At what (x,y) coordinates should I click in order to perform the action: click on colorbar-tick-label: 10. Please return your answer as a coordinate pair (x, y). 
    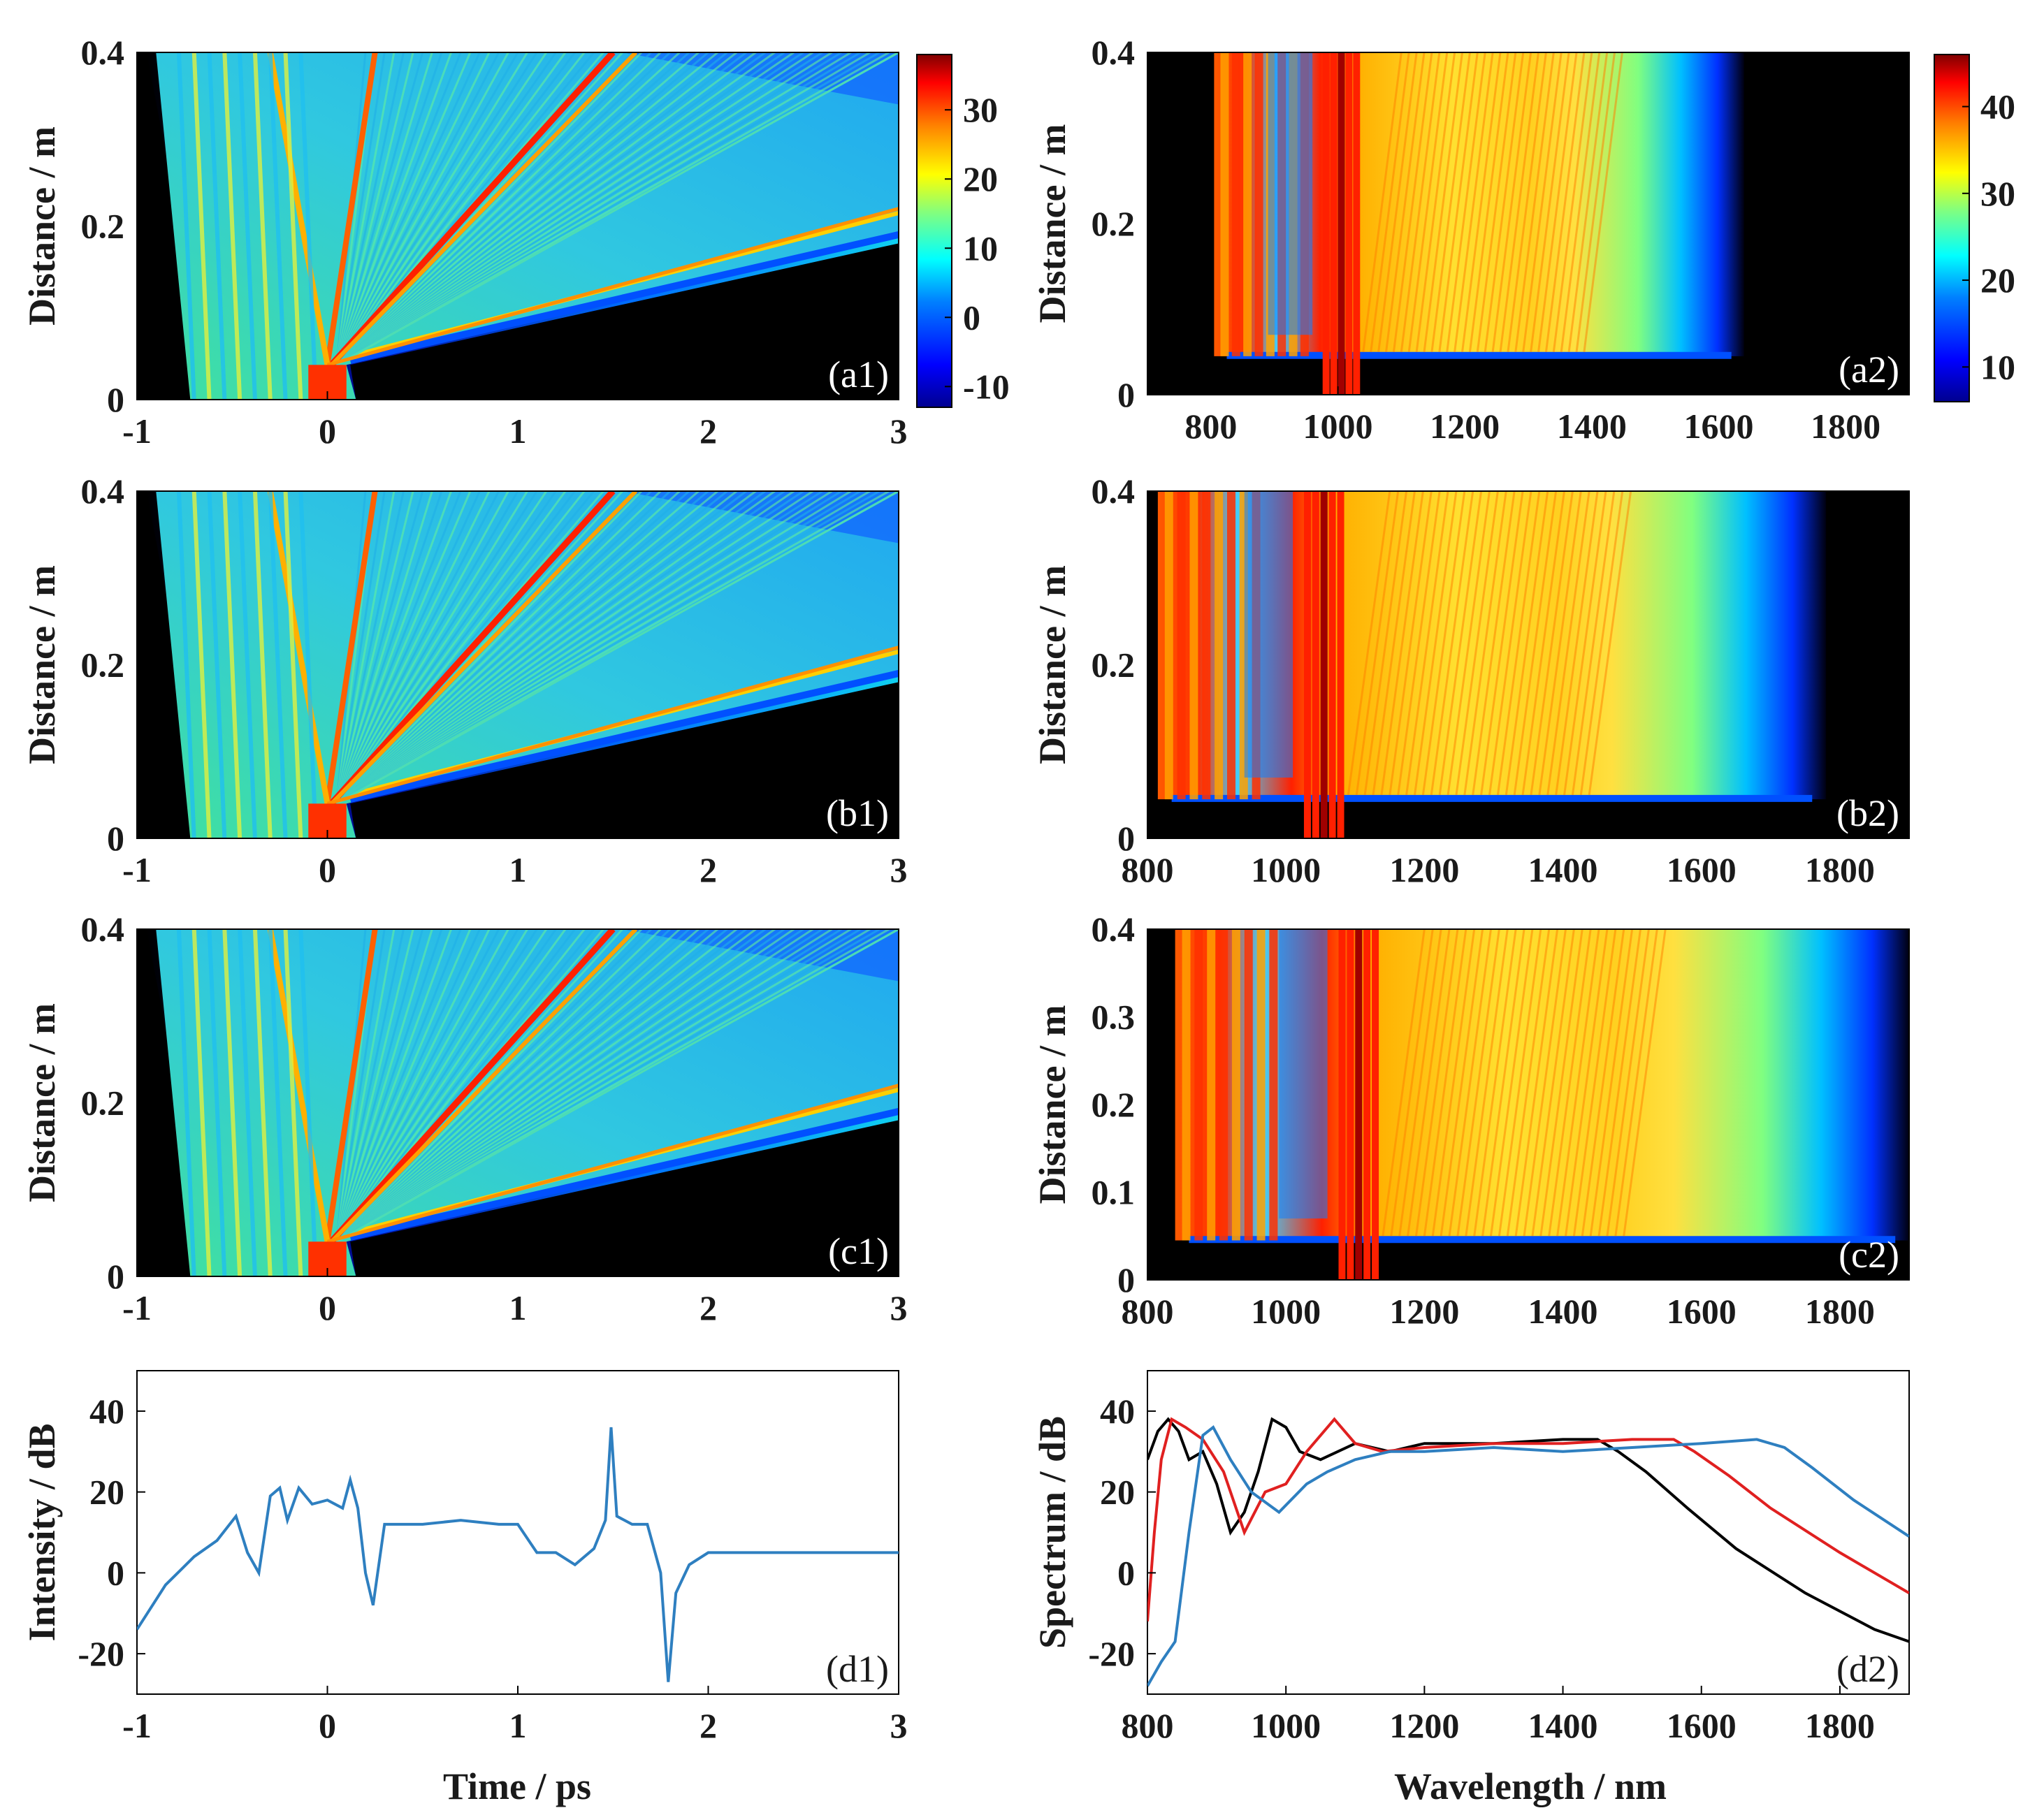
    Looking at the image, I should click on (980, 248).